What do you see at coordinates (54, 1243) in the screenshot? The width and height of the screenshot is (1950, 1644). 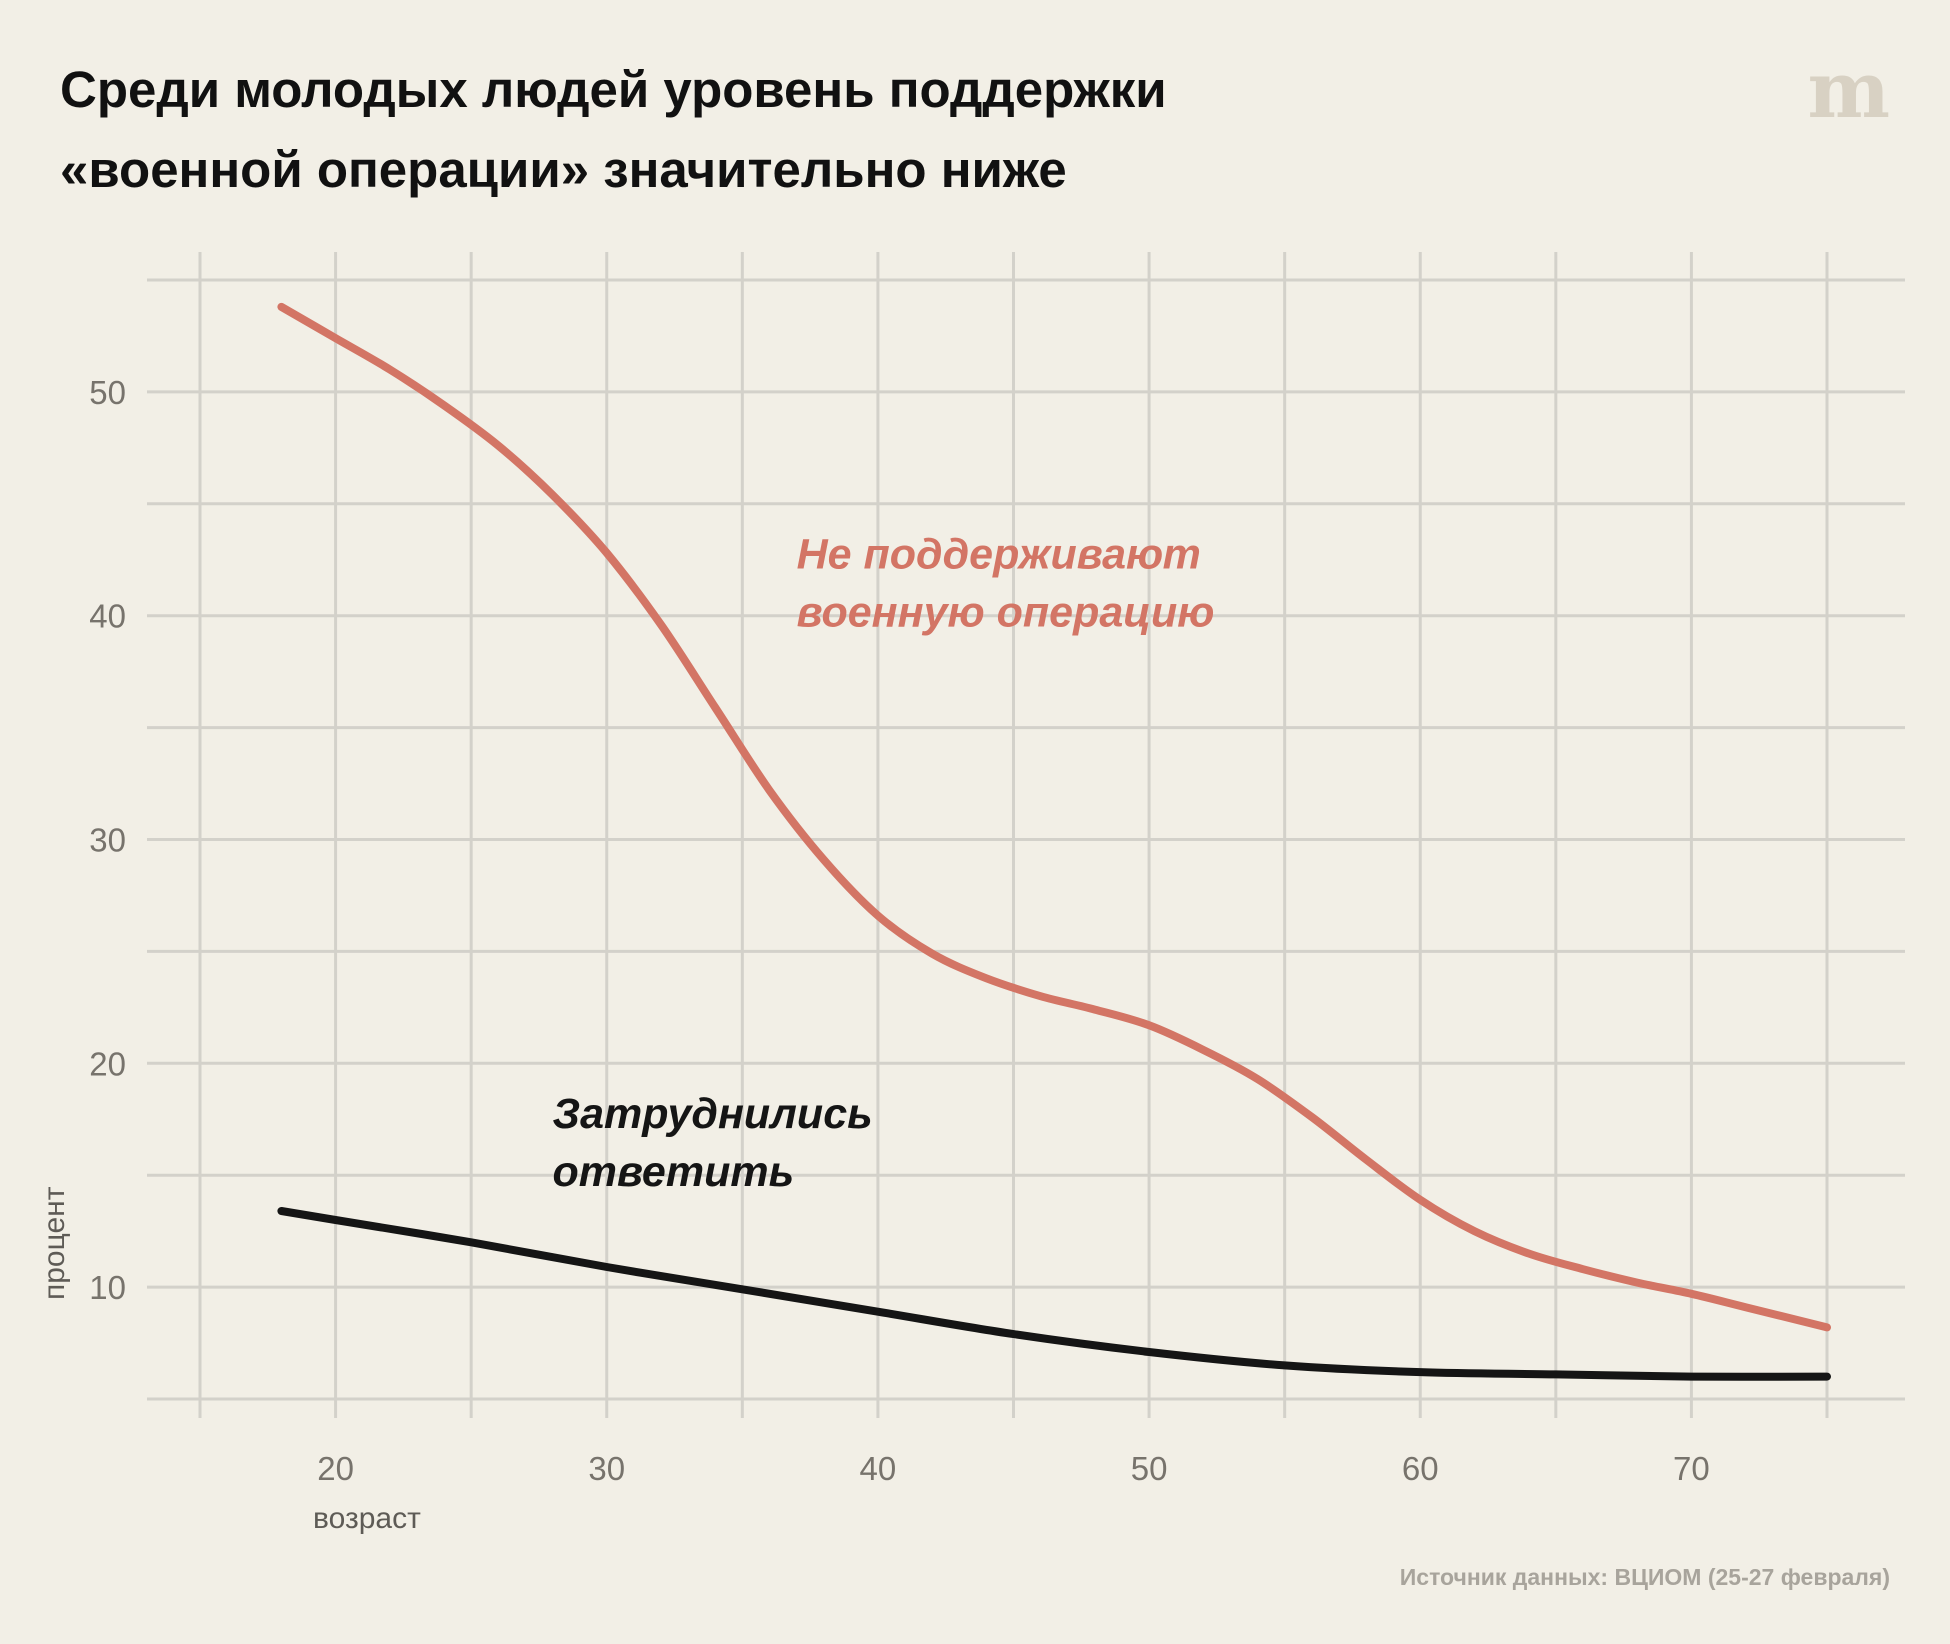 I see `y-axis-label: процент` at bounding box center [54, 1243].